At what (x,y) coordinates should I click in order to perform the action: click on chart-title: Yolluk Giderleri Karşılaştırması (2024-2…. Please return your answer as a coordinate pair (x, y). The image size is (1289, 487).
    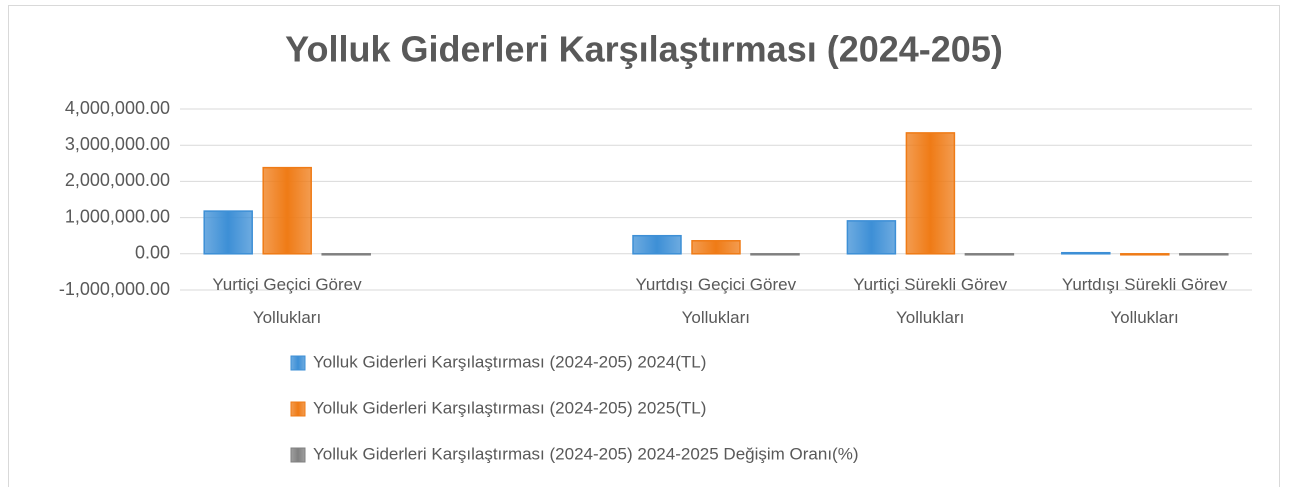
    Looking at the image, I should click on (644, 49).